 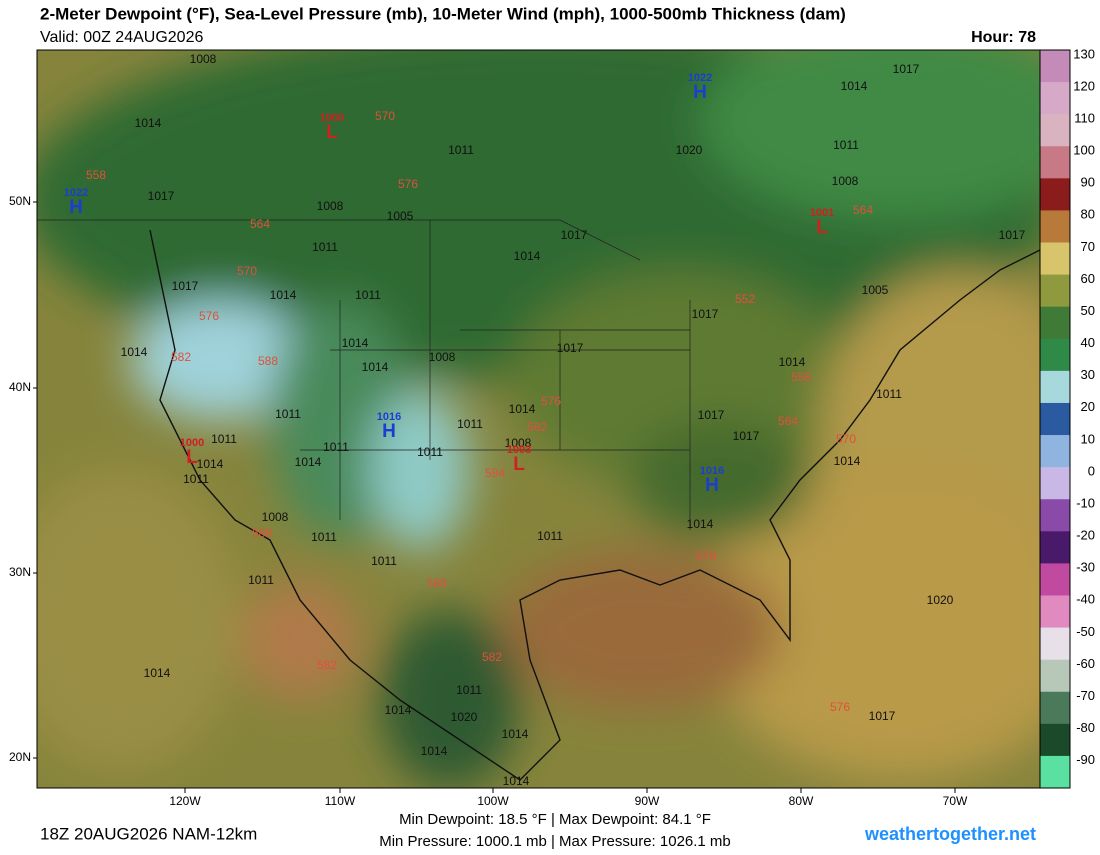 I want to click on colorbar-label: 120, so click(x=1084, y=85).